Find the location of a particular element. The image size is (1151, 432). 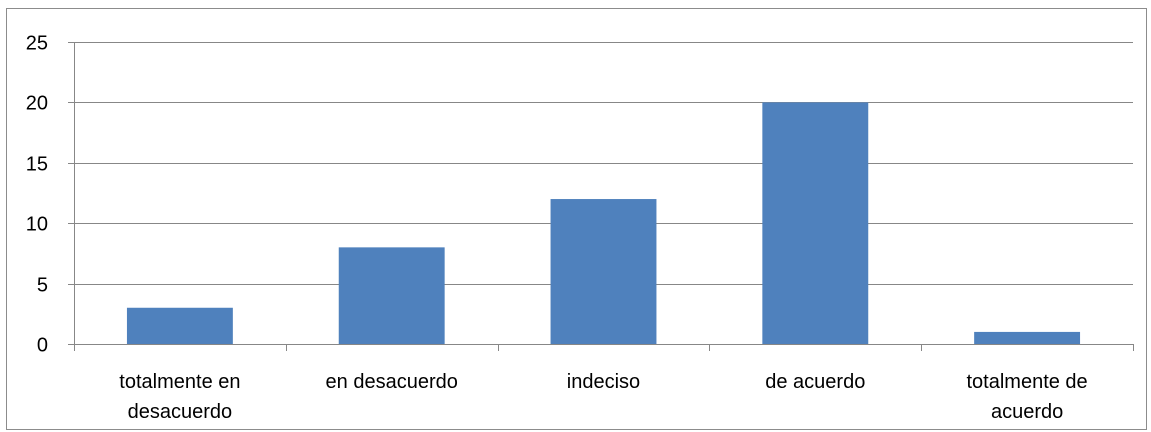

y-tick-label-10: 10 is located at coordinates (37, 225).